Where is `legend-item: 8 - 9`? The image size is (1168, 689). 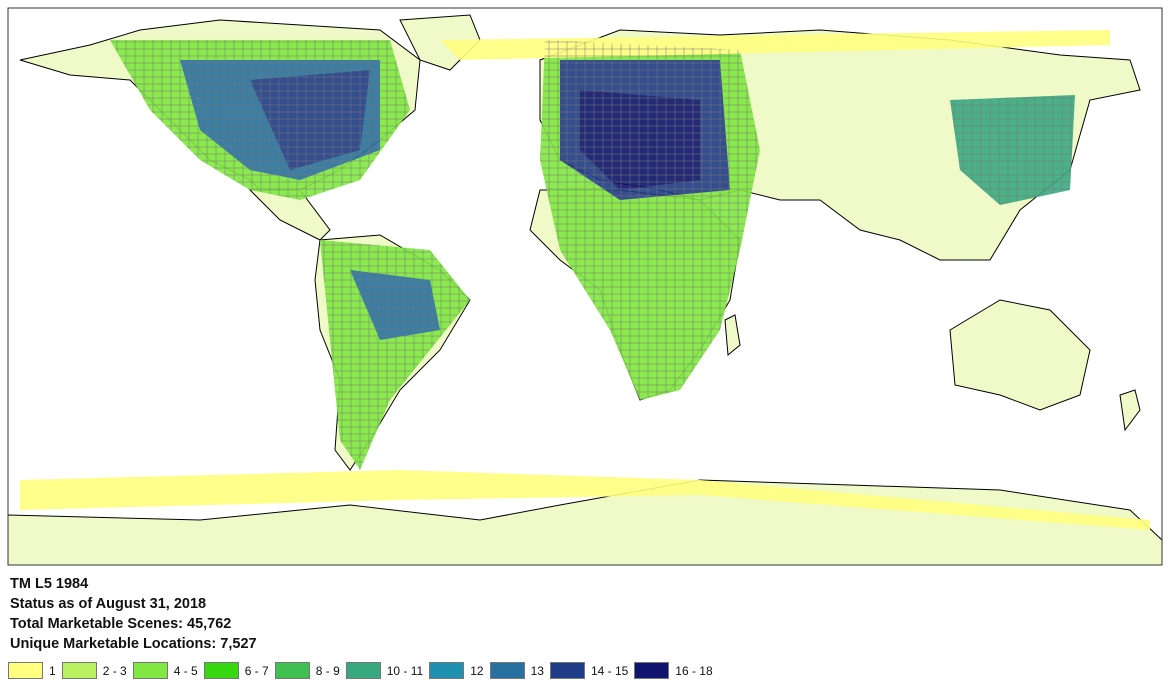
legend-item: 8 - 9 is located at coordinates (307, 670).